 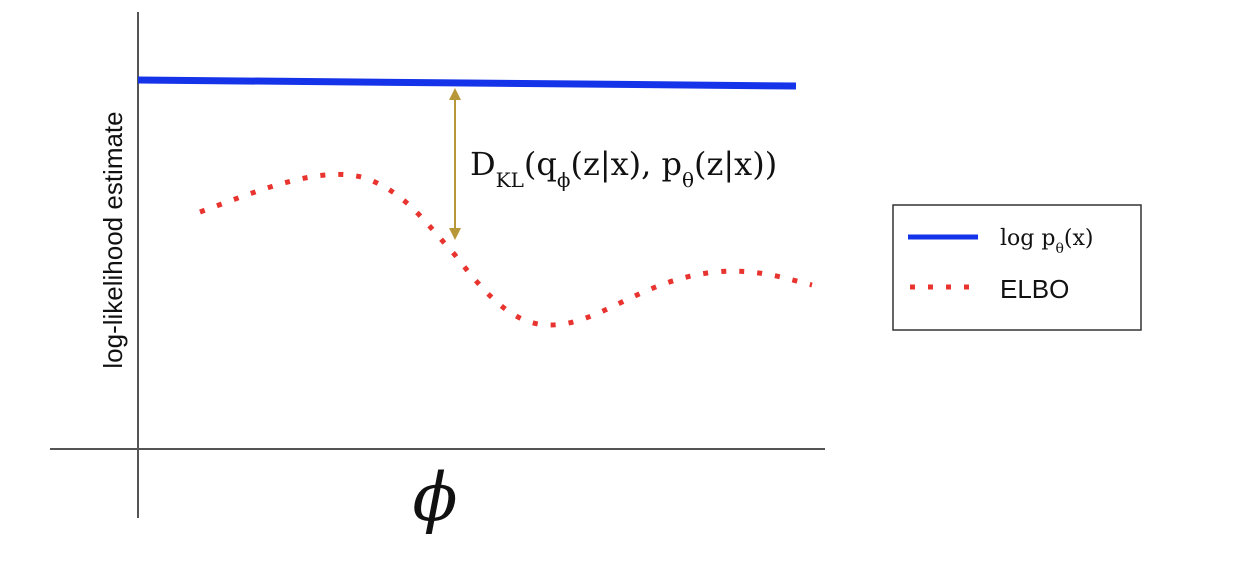 What do you see at coordinates (510, 180) in the screenshot?
I see `text-part: KL` at bounding box center [510, 180].